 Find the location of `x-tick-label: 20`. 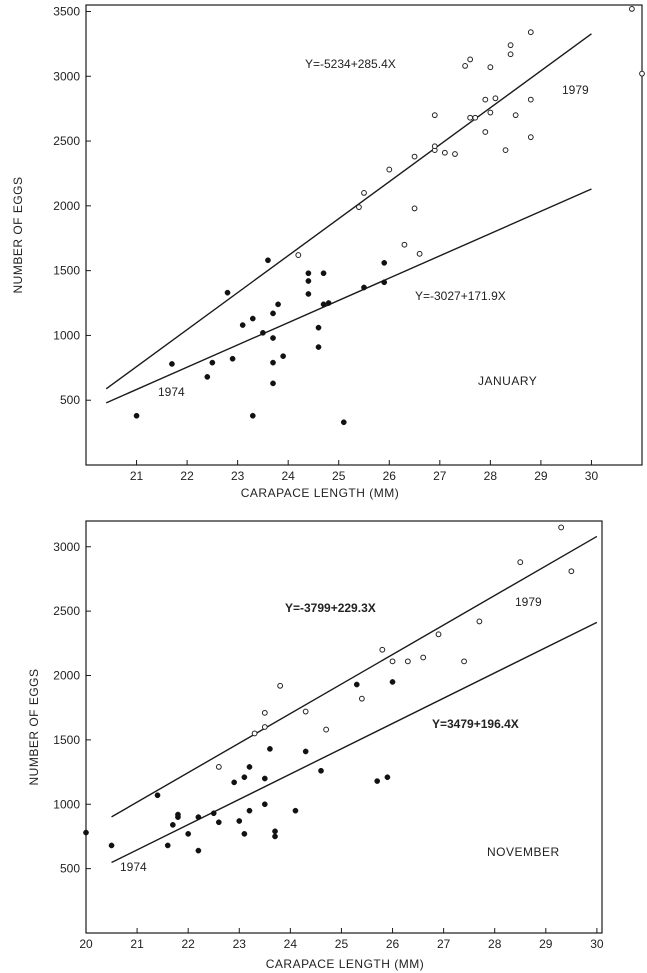

x-tick-label: 20 is located at coordinates (86, 944).